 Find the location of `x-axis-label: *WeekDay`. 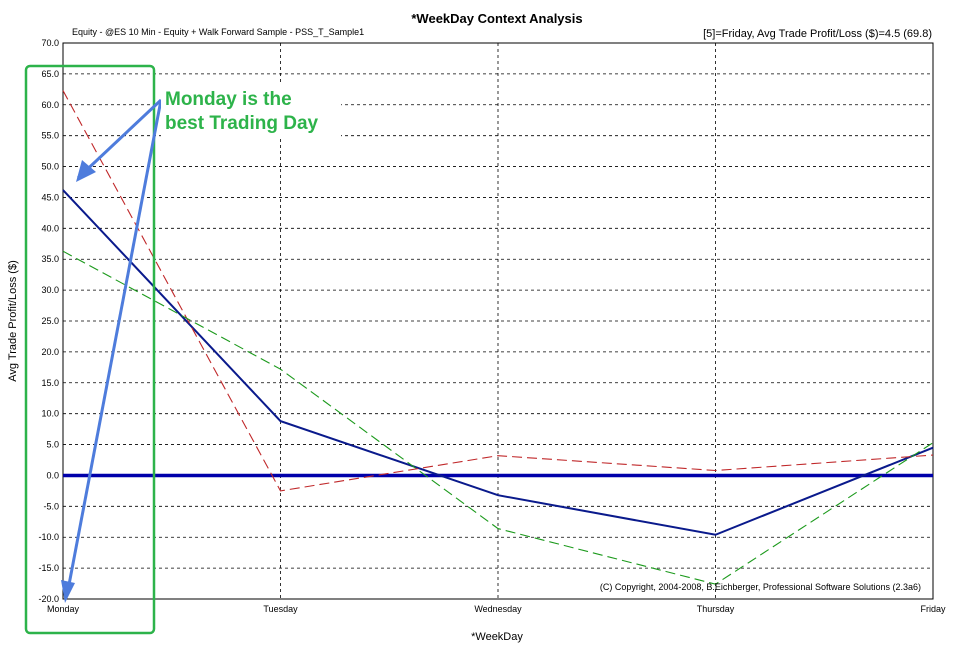

x-axis-label: *WeekDay is located at coordinates (497, 637).